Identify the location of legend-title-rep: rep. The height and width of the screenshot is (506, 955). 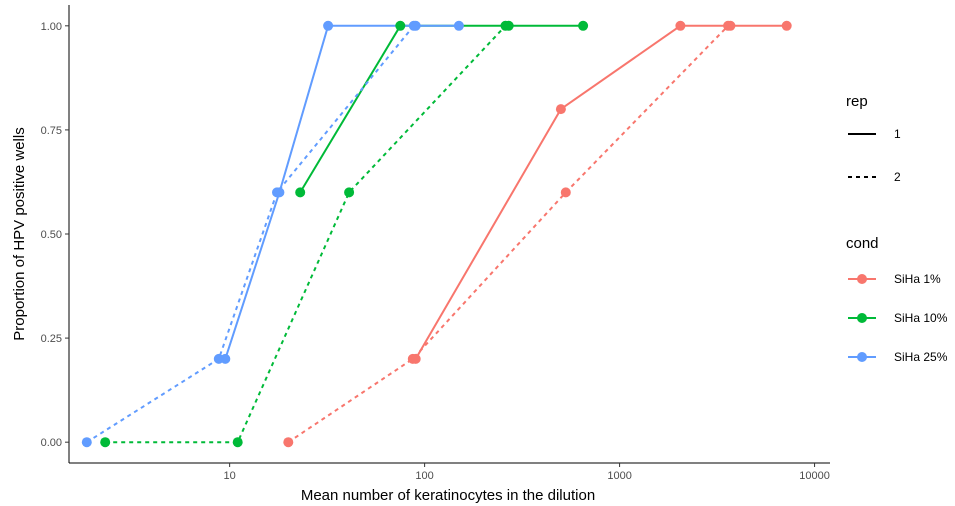
(857, 101).